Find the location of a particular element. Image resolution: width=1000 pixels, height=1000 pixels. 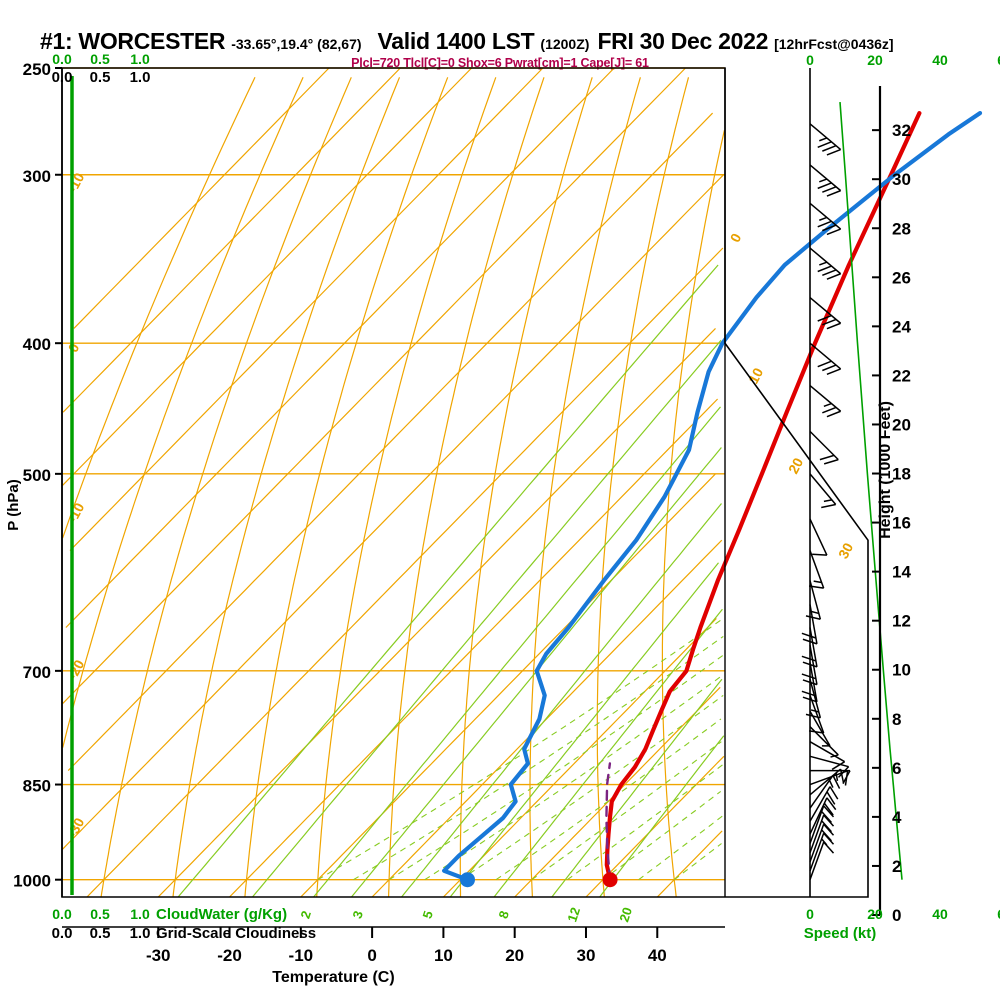

isotherm--120 is located at coordinates (201, 198).